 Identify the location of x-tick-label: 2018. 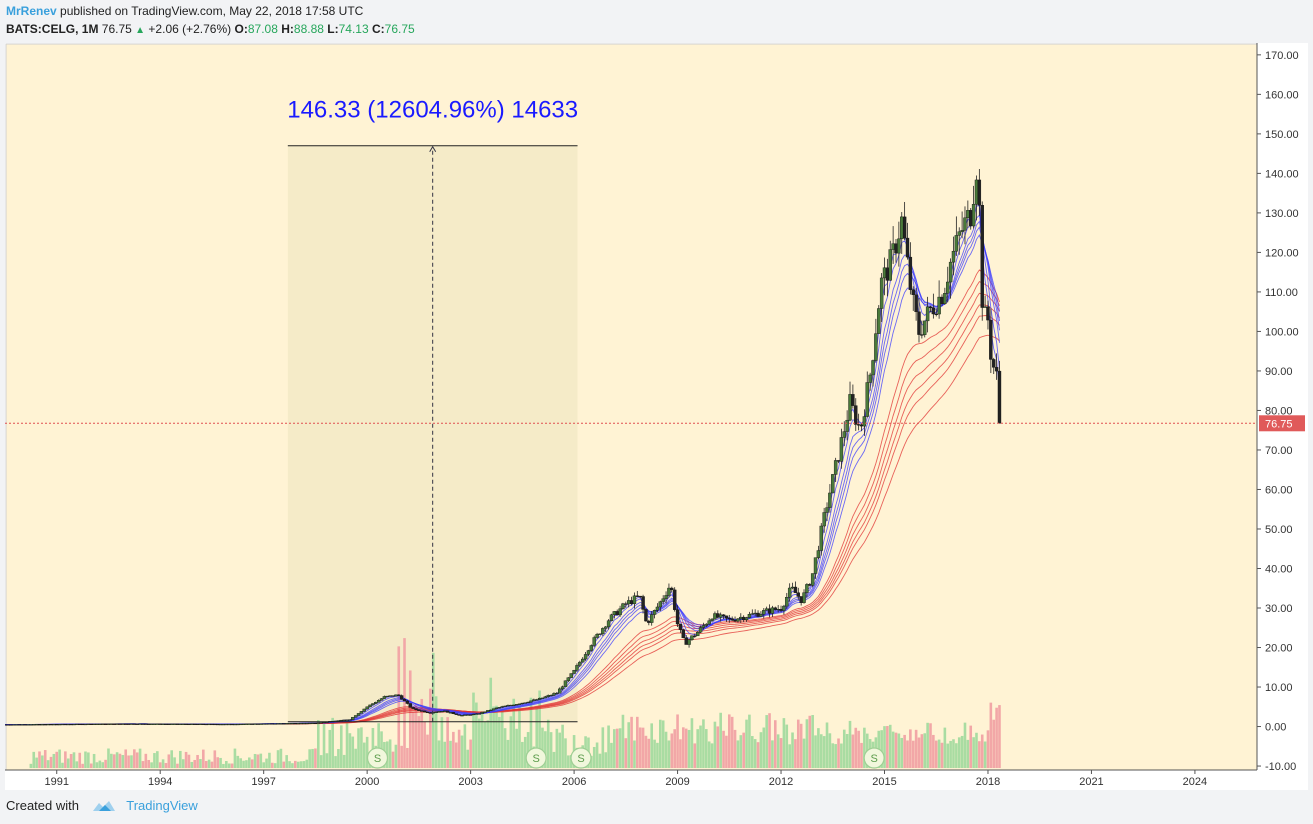
(988, 782).